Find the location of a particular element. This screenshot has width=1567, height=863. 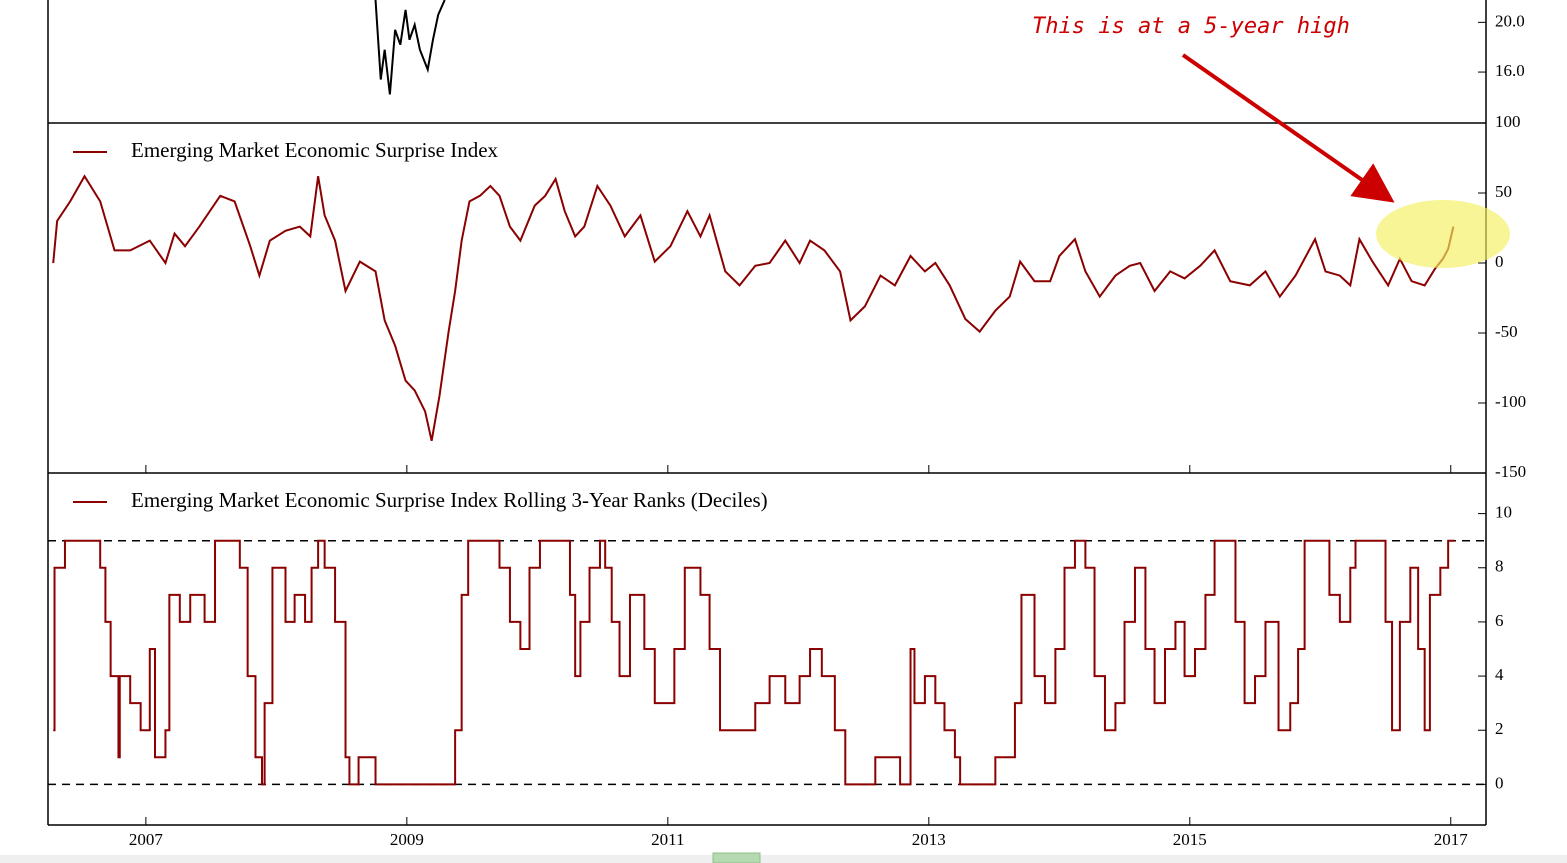

y-tick-label: 4 is located at coordinates (1499, 674).